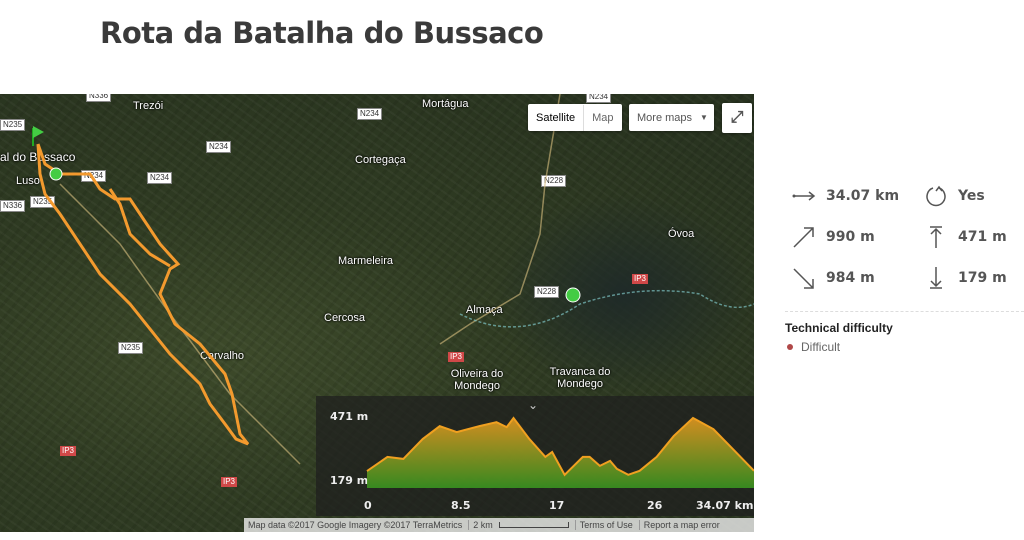 The height and width of the screenshot is (540, 1024). I want to click on more-maps-dropdown: More maps ▼, so click(671, 117).